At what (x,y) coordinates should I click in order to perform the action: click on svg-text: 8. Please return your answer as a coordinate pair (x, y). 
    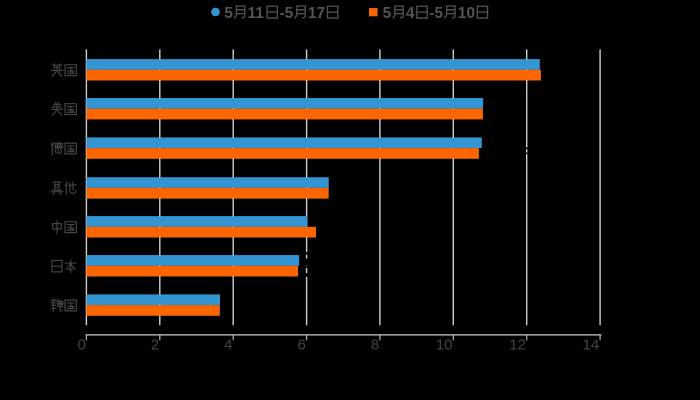
    Looking at the image, I should click on (375, 345).